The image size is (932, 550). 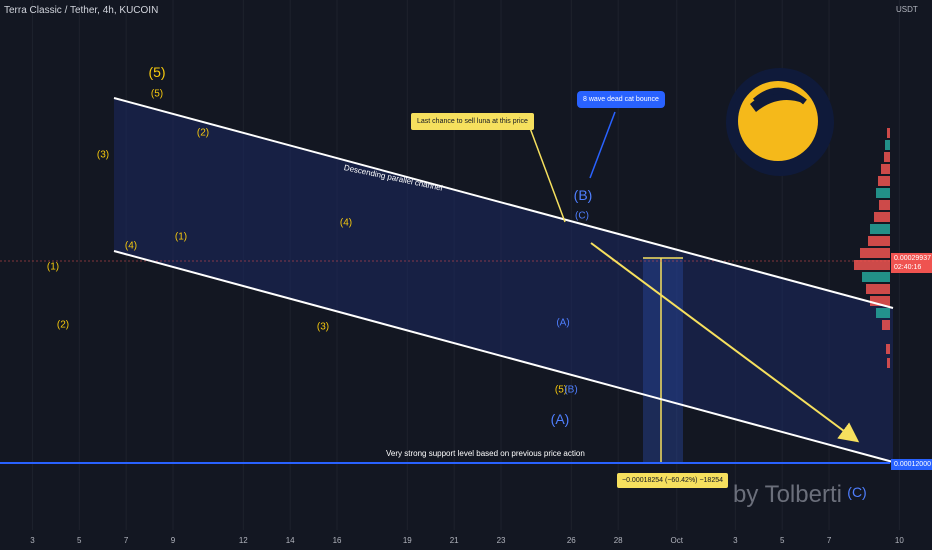 I want to click on callout-sell-pointer, so click(x=547, y=175).